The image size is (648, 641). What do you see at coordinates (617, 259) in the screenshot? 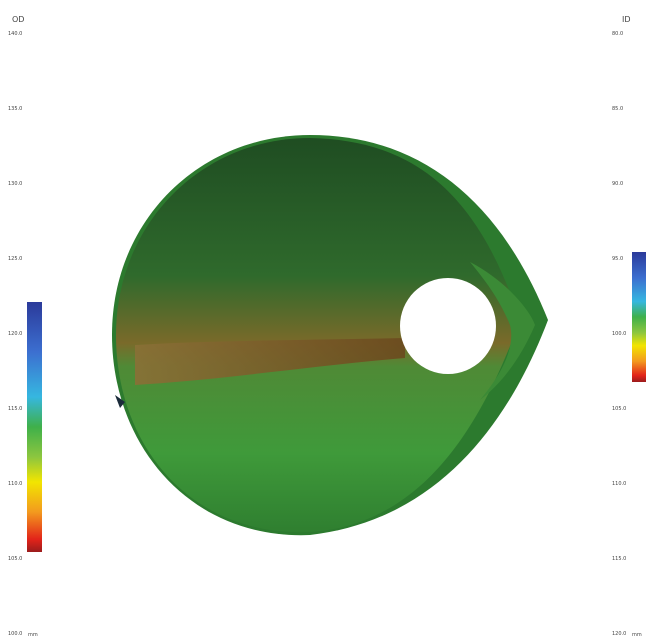
I see `scale-label: 95.0` at bounding box center [617, 259].